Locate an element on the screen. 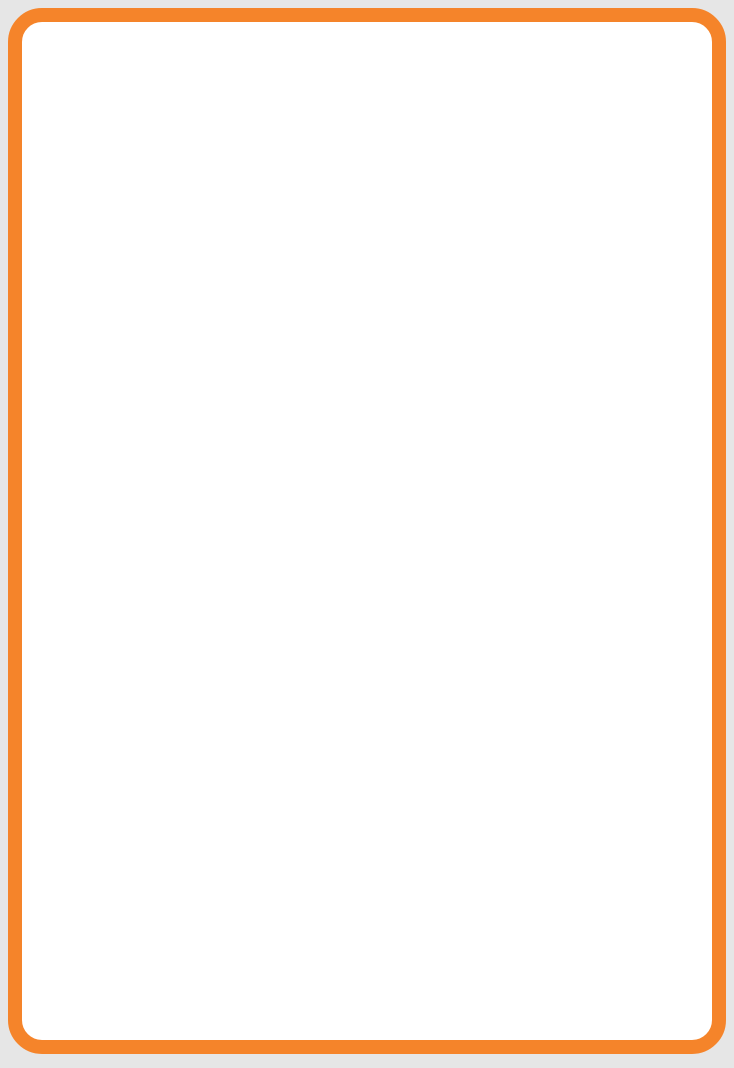  cell-tax-base: ~ 3억원 이하 is located at coordinates (432, 616).